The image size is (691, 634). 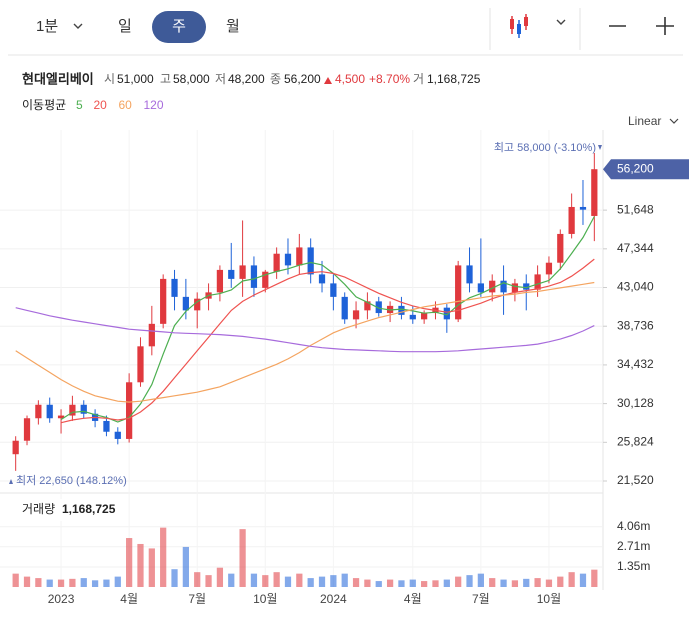 I want to click on current-price-box, so click(x=646, y=169).